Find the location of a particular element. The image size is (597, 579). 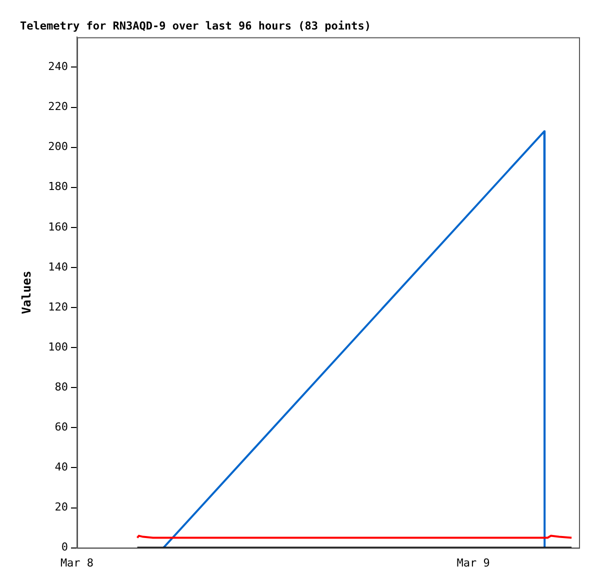

y-tick-label: 40 is located at coordinates (61, 467).